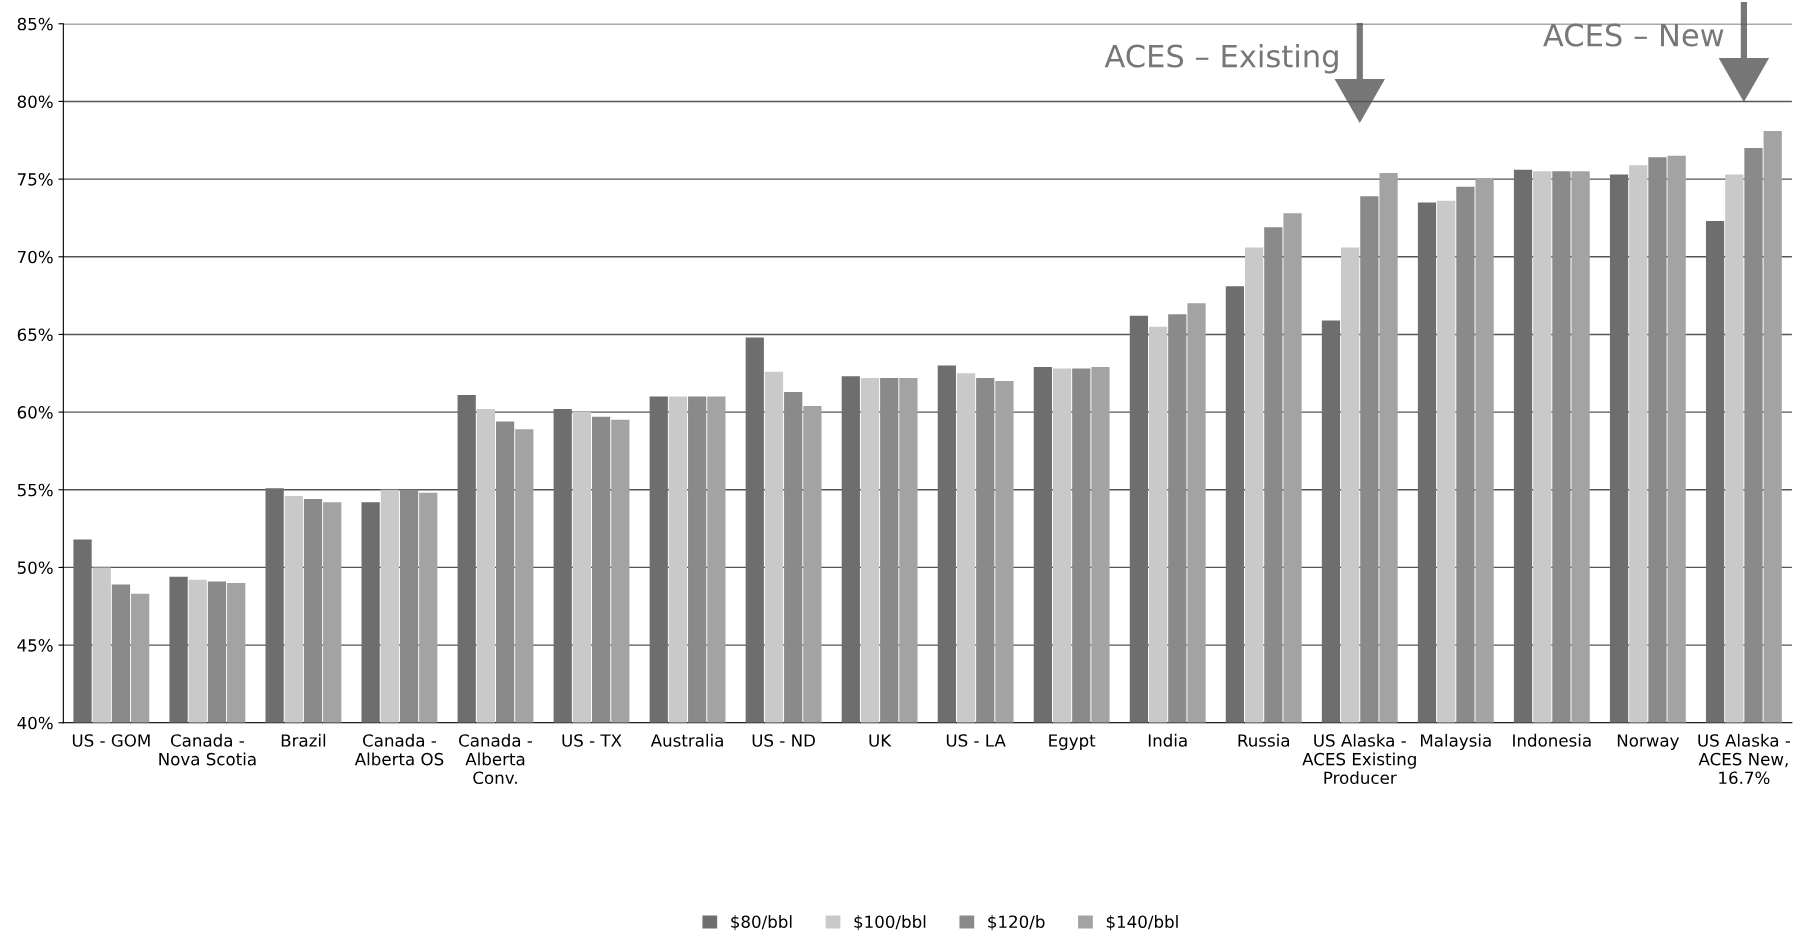 The image size is (1810, 951). Describe the element at coordinates (1167, 740) in the screenshot. I see `x-tick-label: India` at that location.